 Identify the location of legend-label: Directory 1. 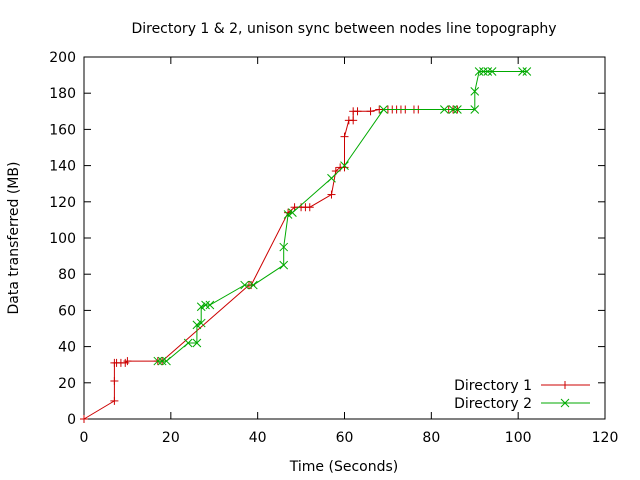
(493, 386).